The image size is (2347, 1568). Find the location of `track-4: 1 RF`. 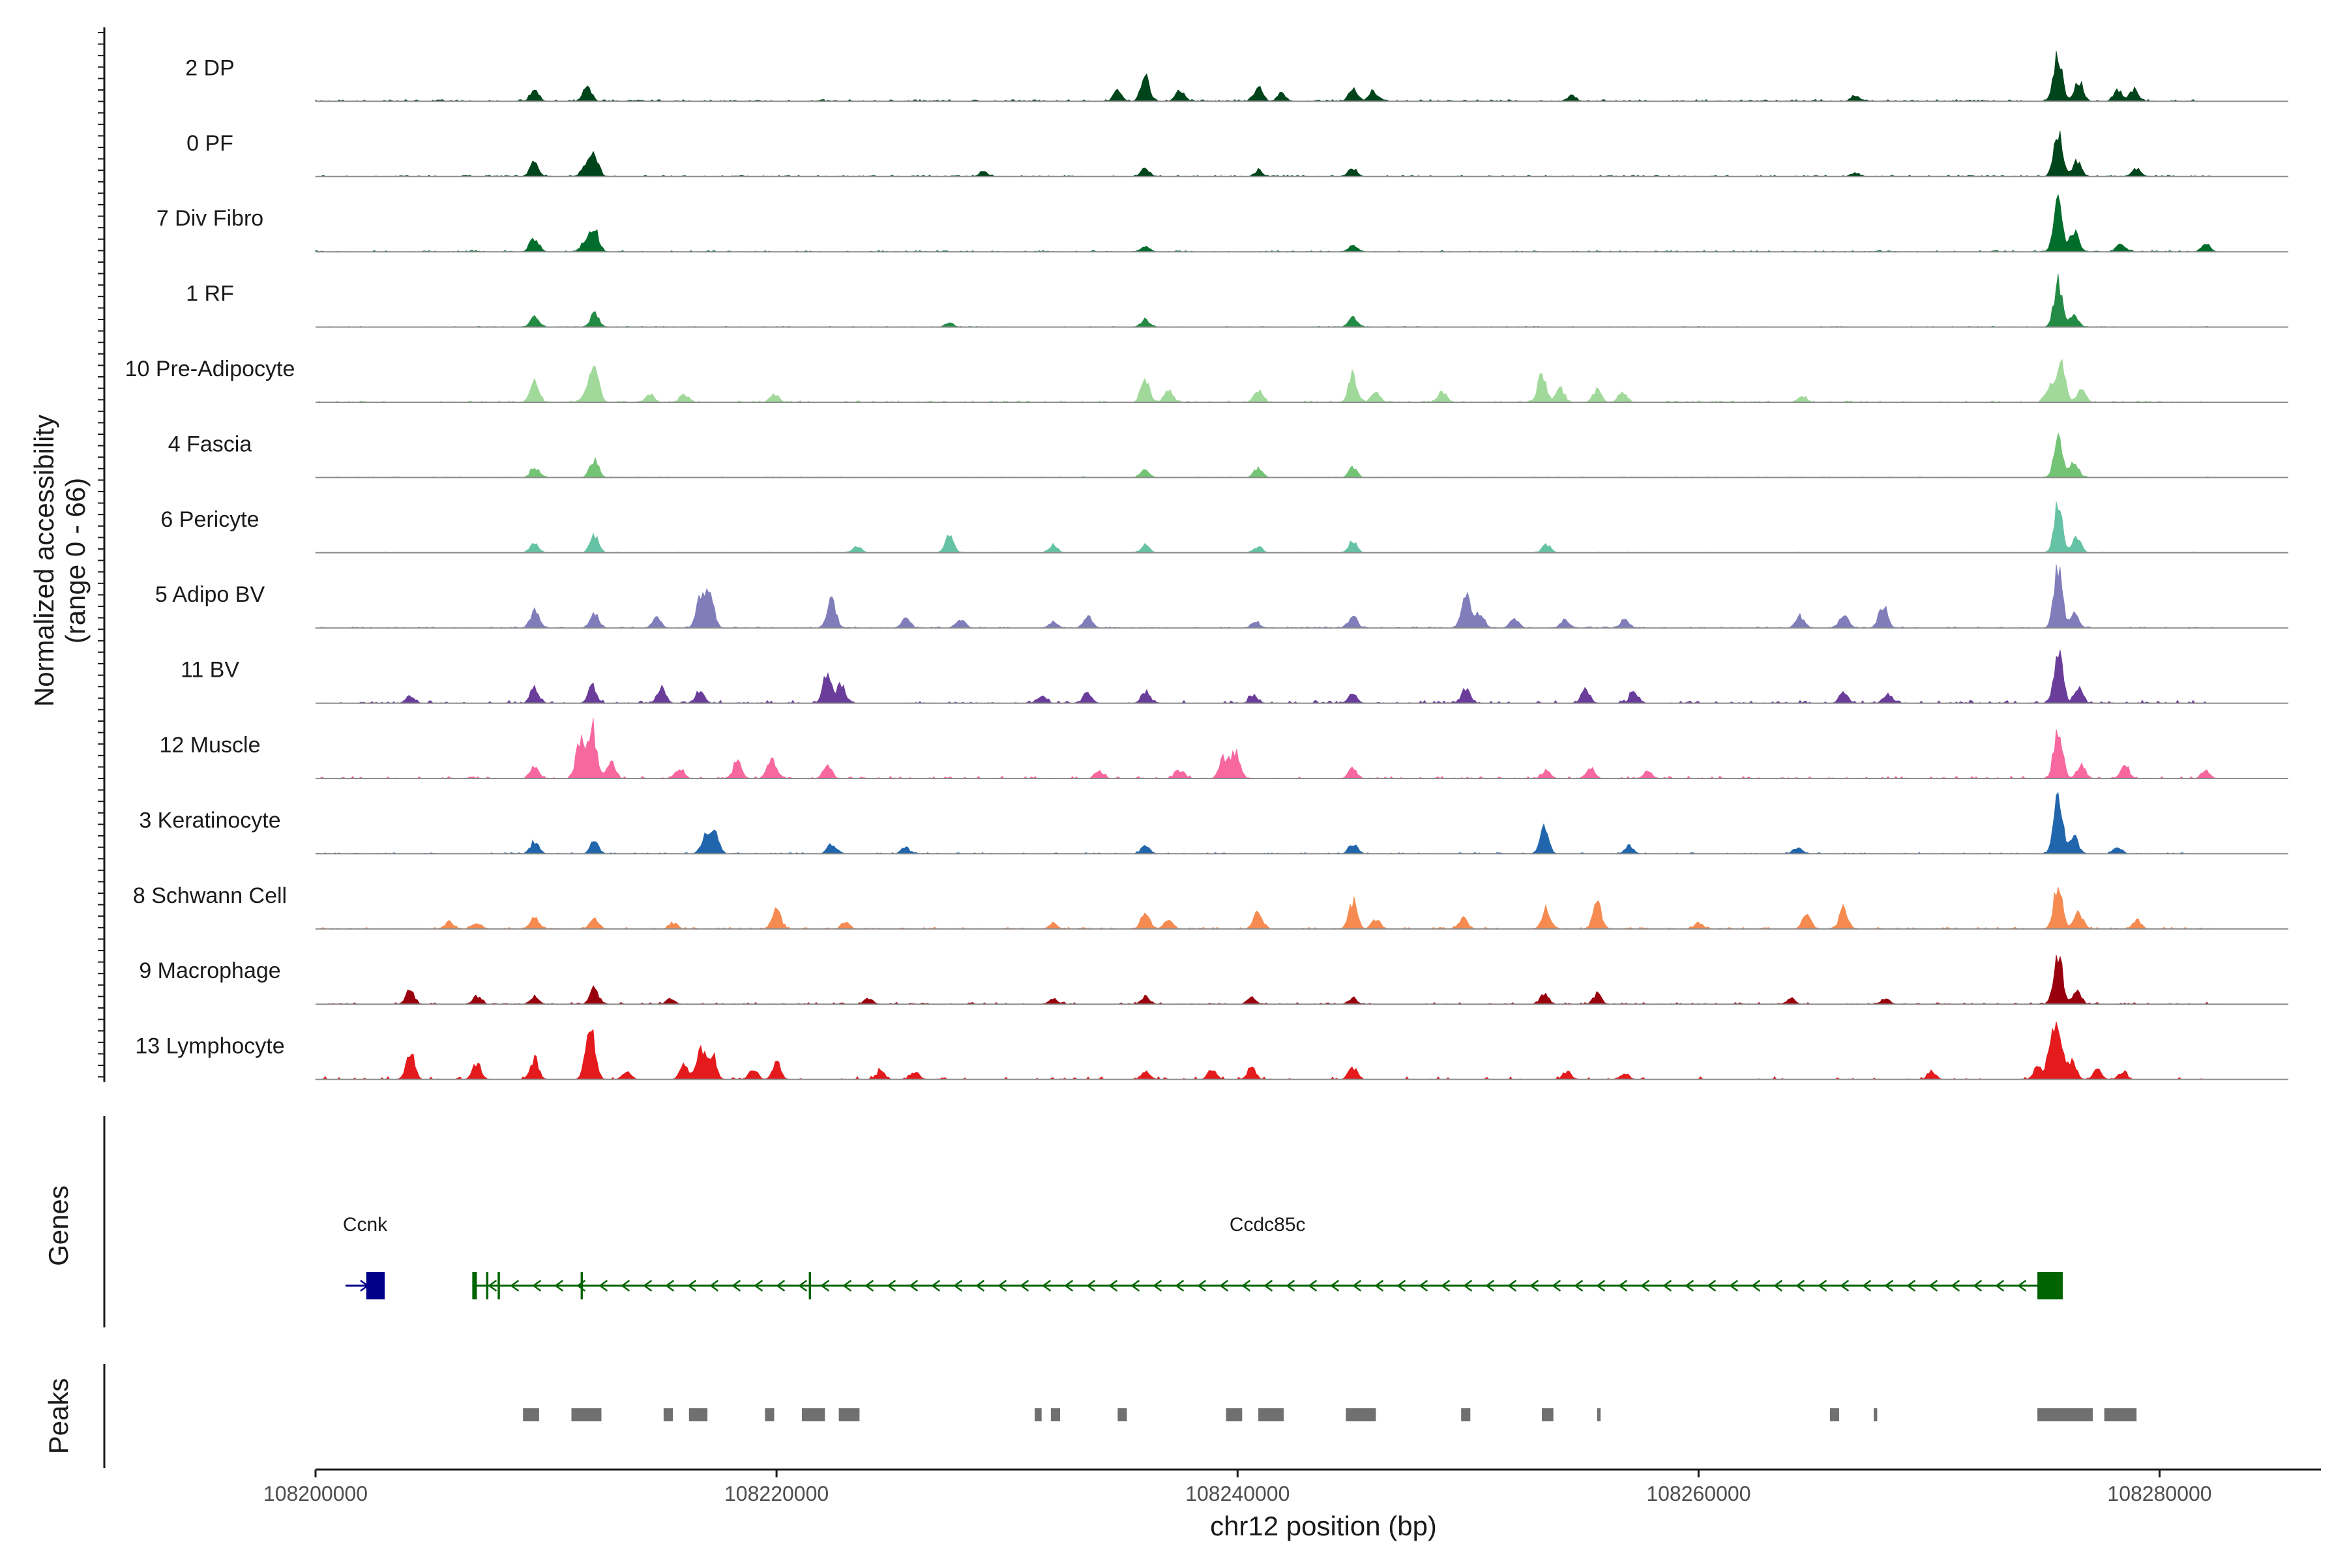

track-4: 1 RF is located at coordinates (1237, 300).